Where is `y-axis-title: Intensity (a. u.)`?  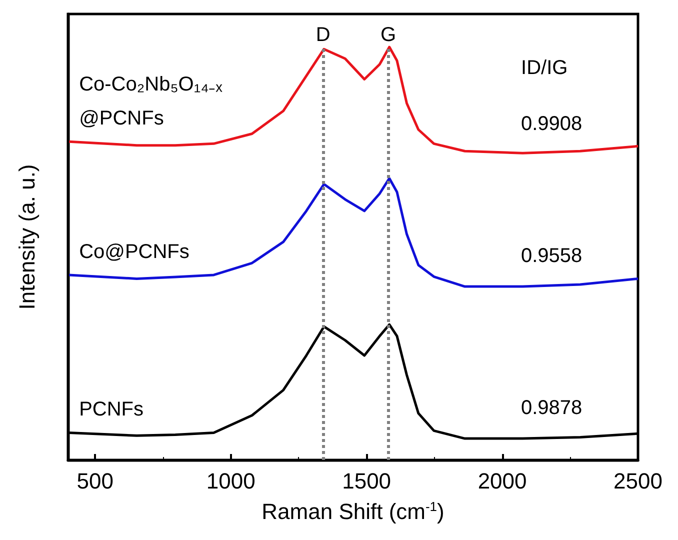
y-axis-title: Intensity (a. u.) is located at coordinates (27, 237).